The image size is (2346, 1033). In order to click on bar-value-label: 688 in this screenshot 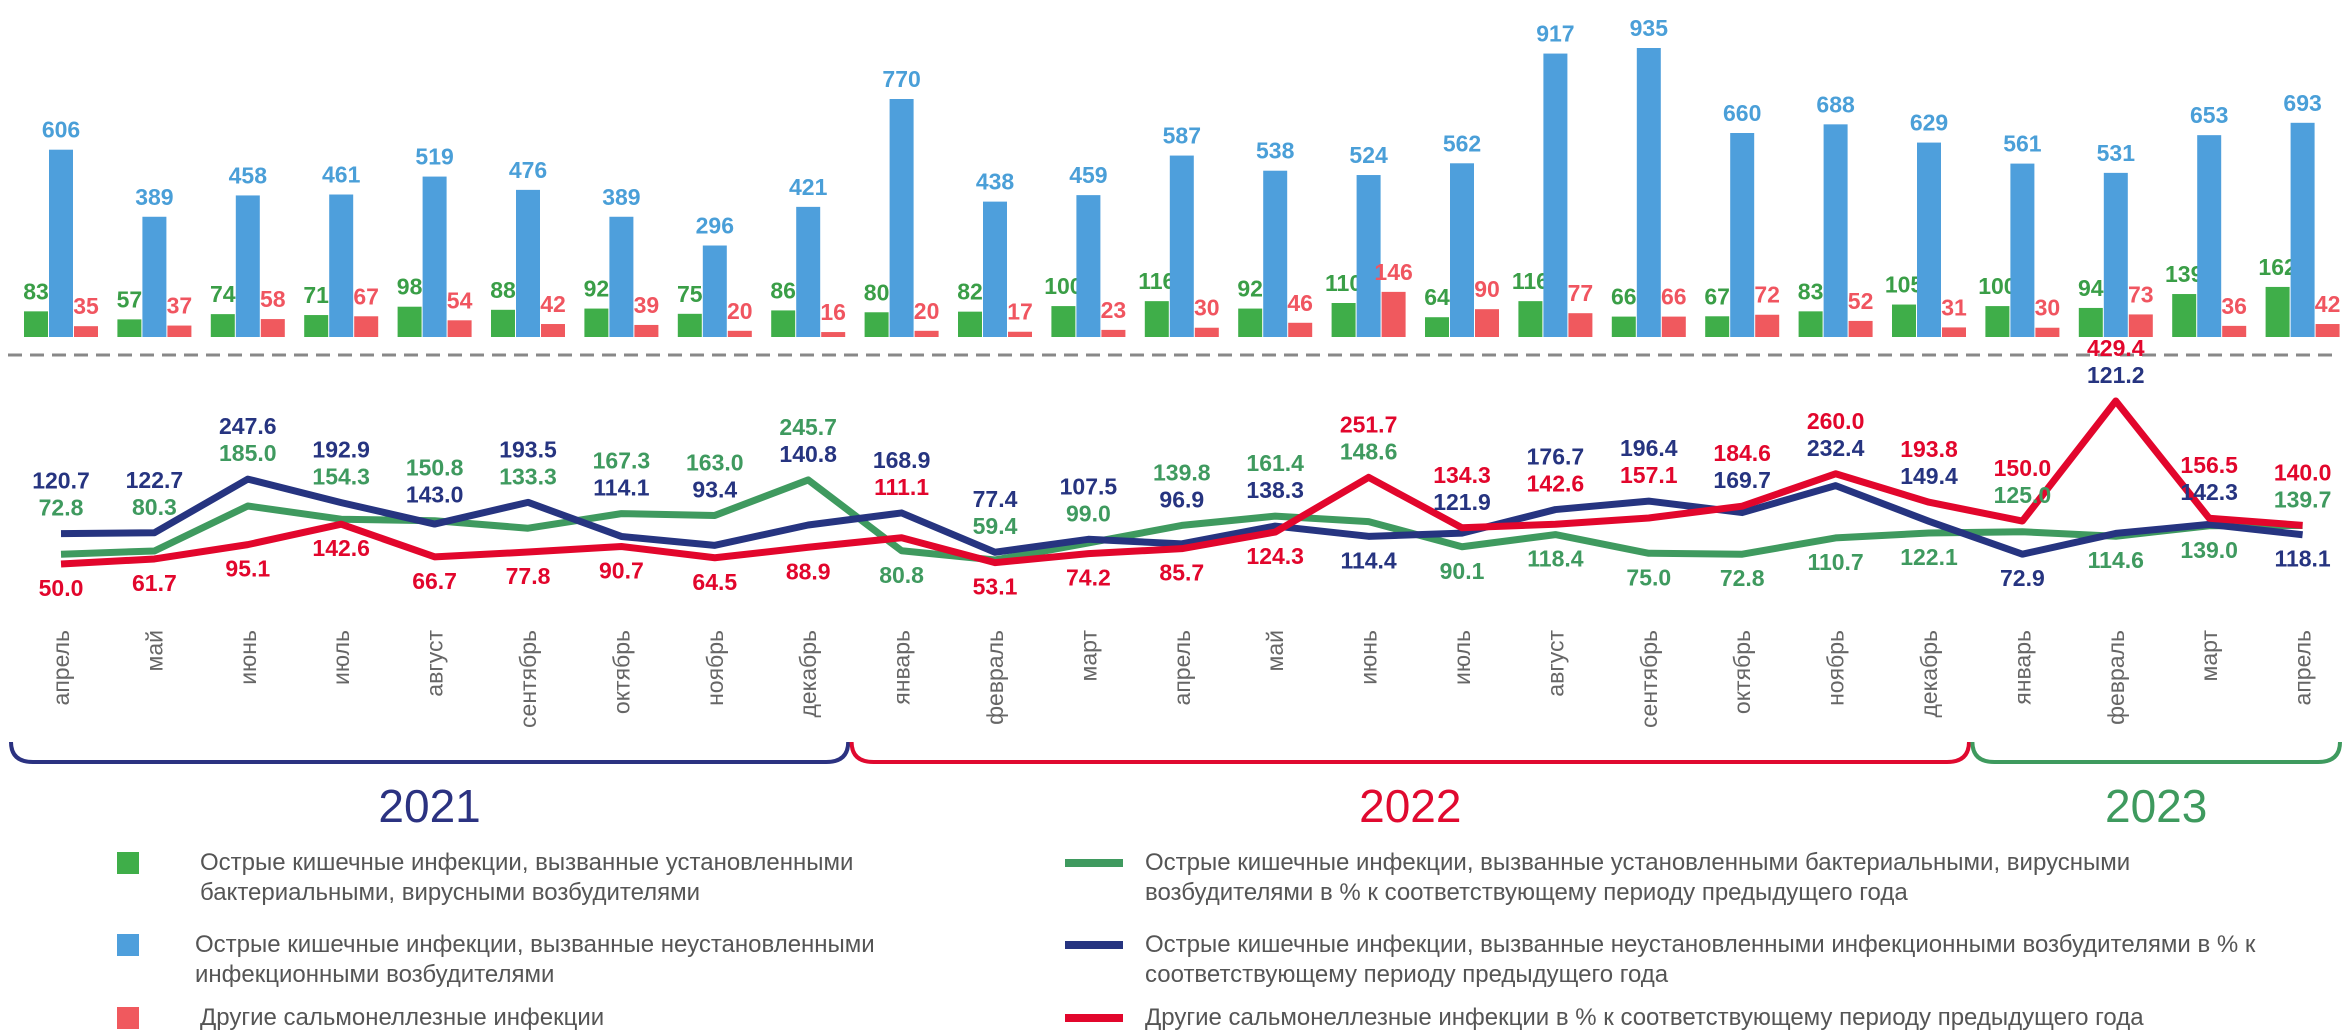, I will do `click(1835, 104)`.